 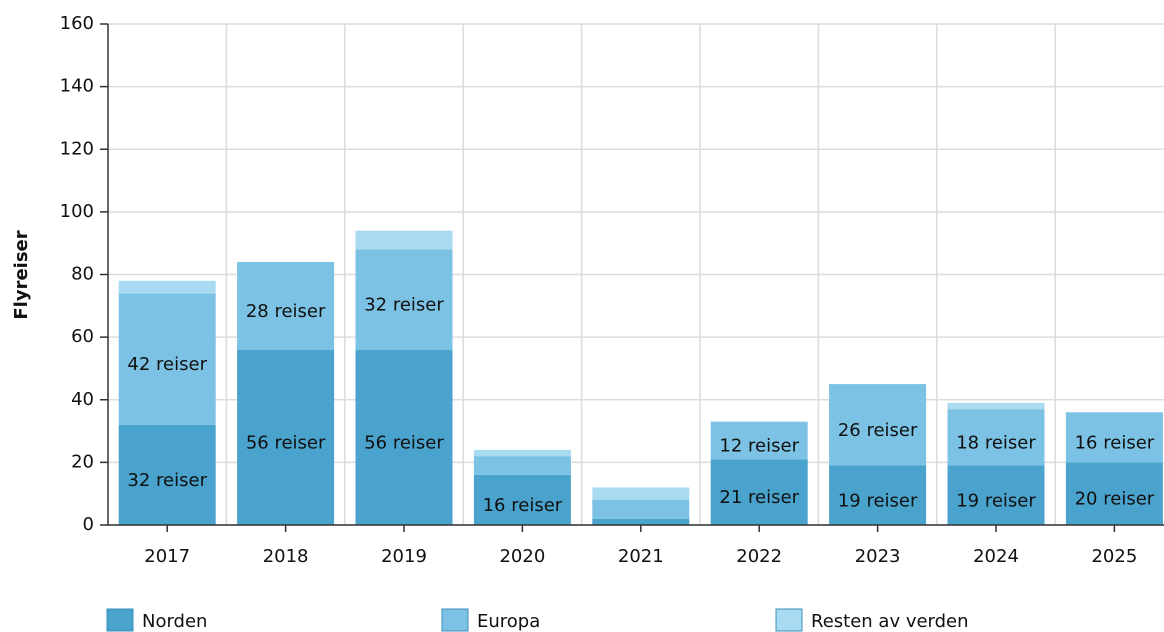 I want to click on x-tick-label: 2019, so click(x=404, y=556).